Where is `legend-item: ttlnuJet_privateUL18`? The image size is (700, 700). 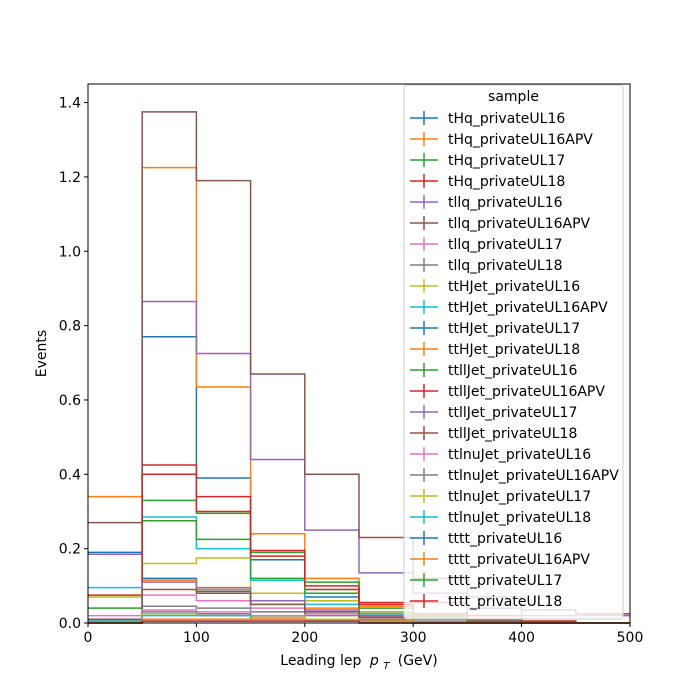
legend-item: ttlnuJet_privateUL18 is located at coordinates (500, 518).